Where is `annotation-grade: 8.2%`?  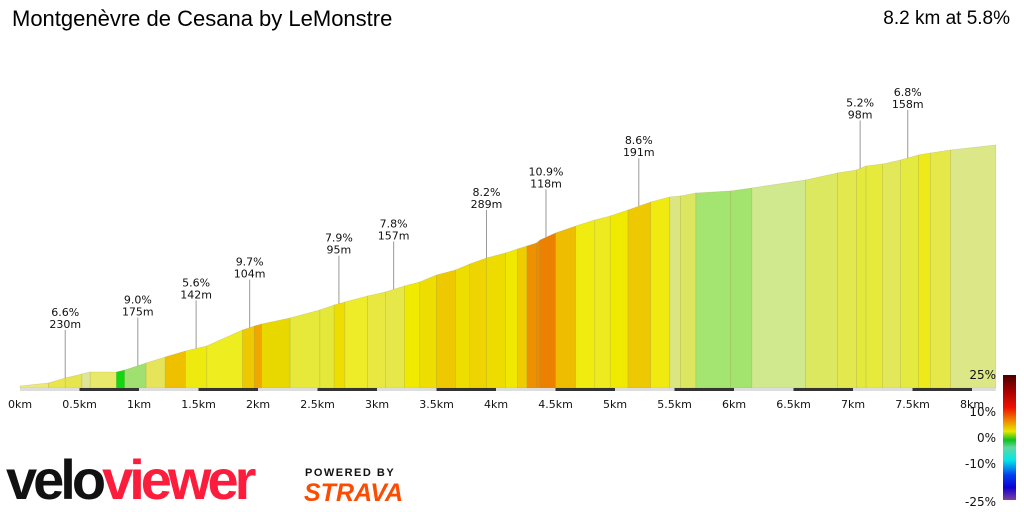 annotation-grade: 8.2% is located at coordinates (487, 192).